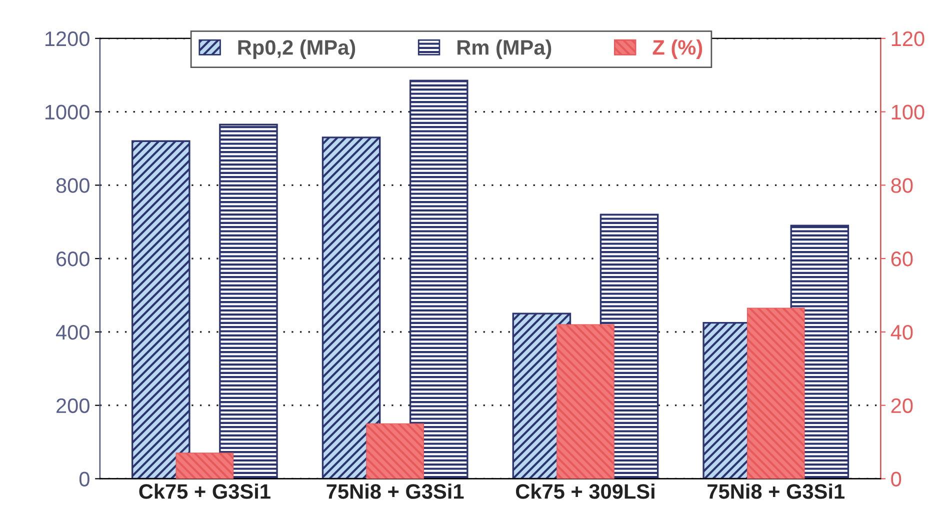 Image resolution: width=952 pixels, height=512 pixels. Describe the element at coordinates (73, 406) in the screenshot. I see `y-tick-label: 200` at that location.